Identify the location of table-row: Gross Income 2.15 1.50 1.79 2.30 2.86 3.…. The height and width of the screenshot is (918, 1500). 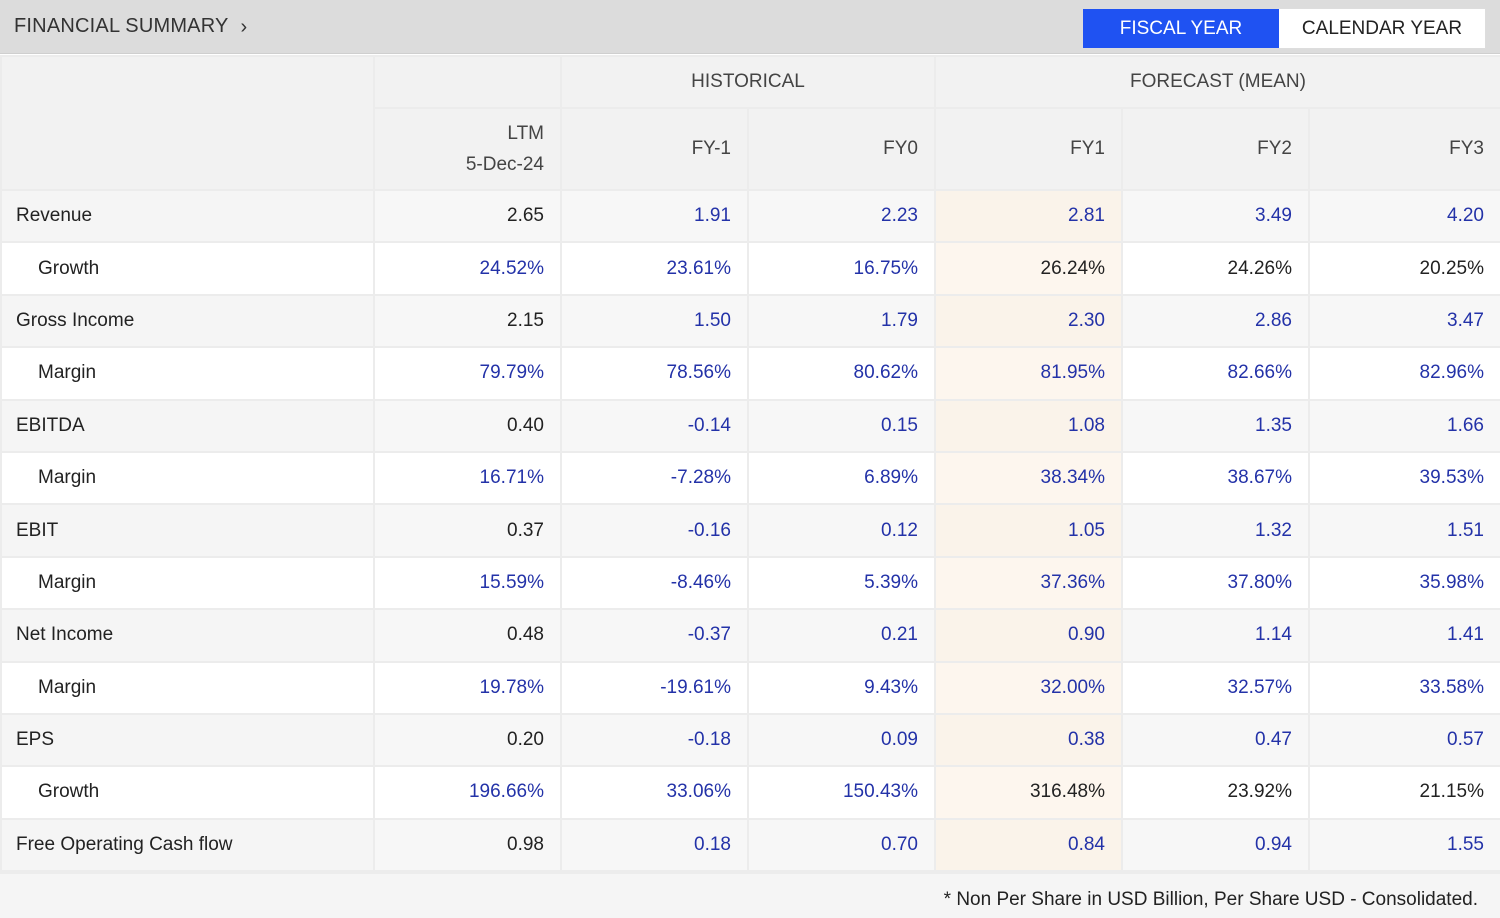
(750, 321).